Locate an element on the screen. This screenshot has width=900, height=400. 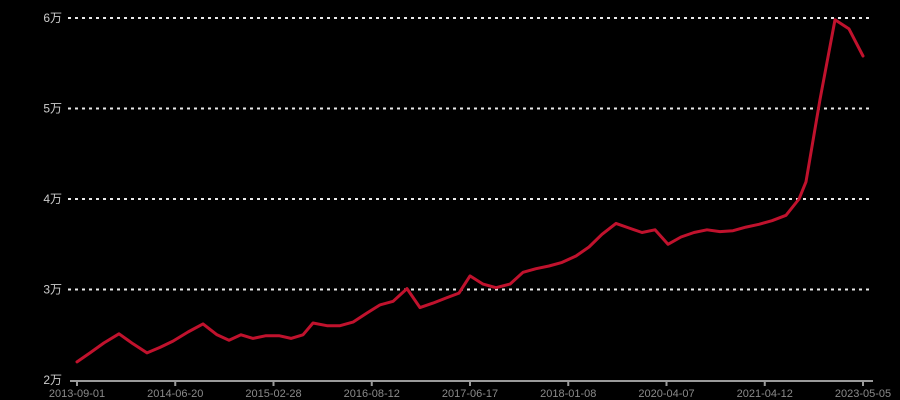
x-axis-label: 2023-05-05 is located at coordinates (863, 394).